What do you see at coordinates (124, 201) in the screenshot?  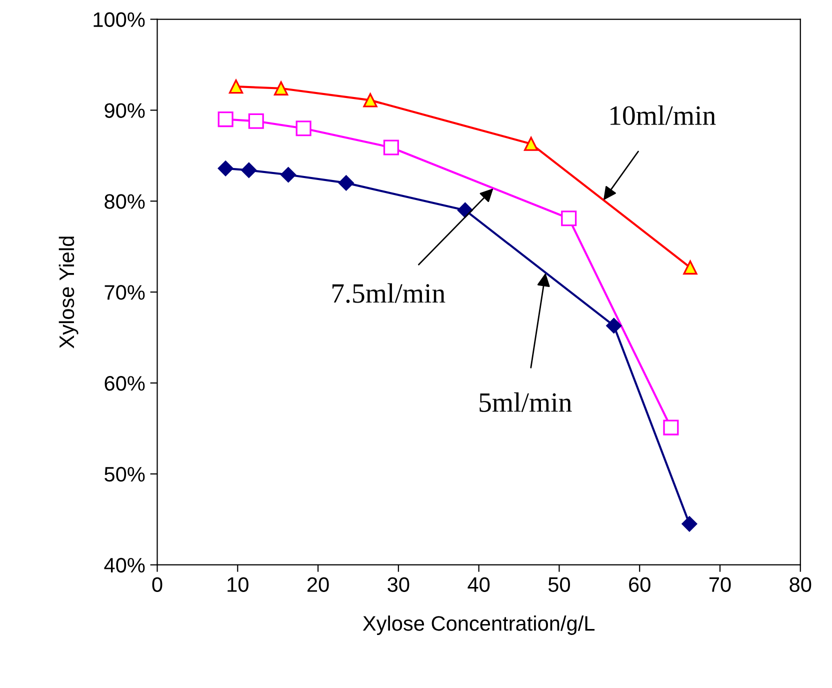 I see `y-tick-label: 80%` at bounding box center [124, 201].